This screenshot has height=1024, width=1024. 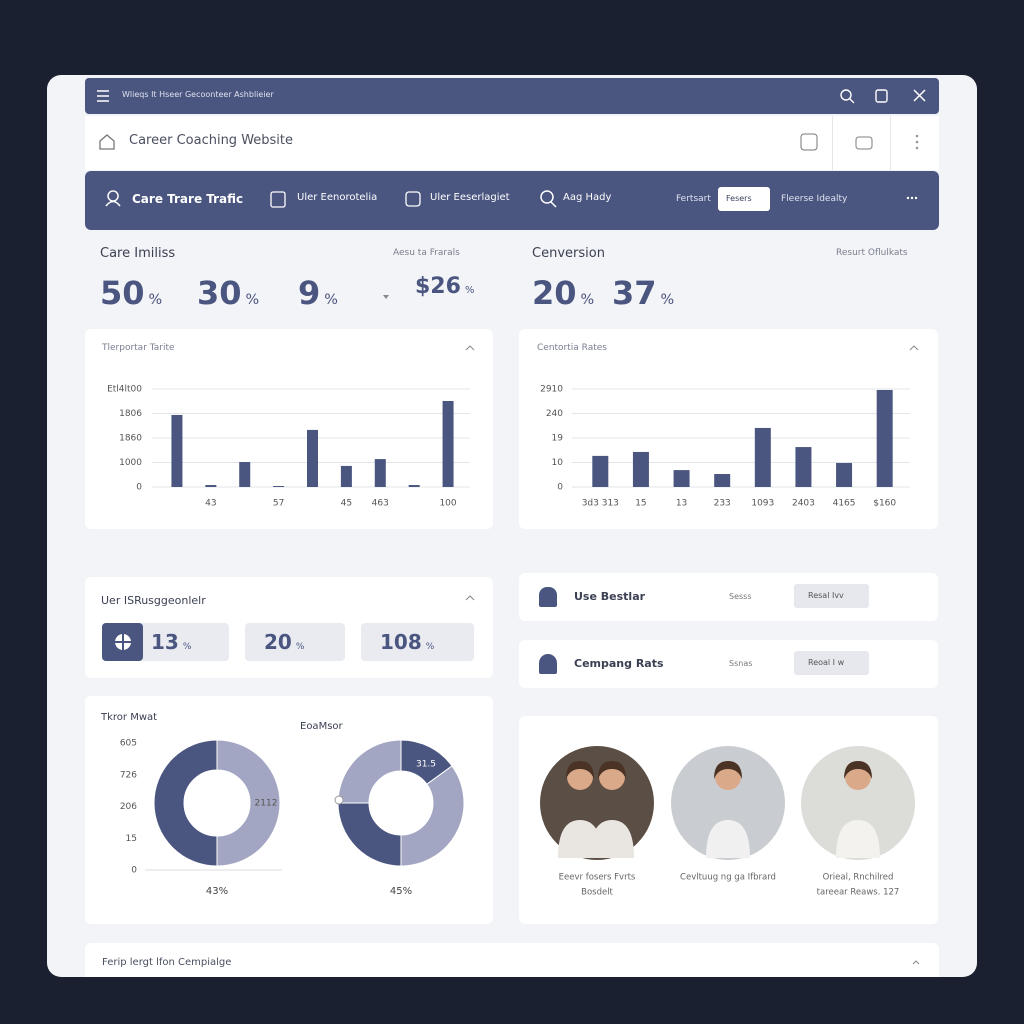 What do you see at coordinates (917, 142) in the screenshot?
I see `more-icon` at bounding box center [917, 142].